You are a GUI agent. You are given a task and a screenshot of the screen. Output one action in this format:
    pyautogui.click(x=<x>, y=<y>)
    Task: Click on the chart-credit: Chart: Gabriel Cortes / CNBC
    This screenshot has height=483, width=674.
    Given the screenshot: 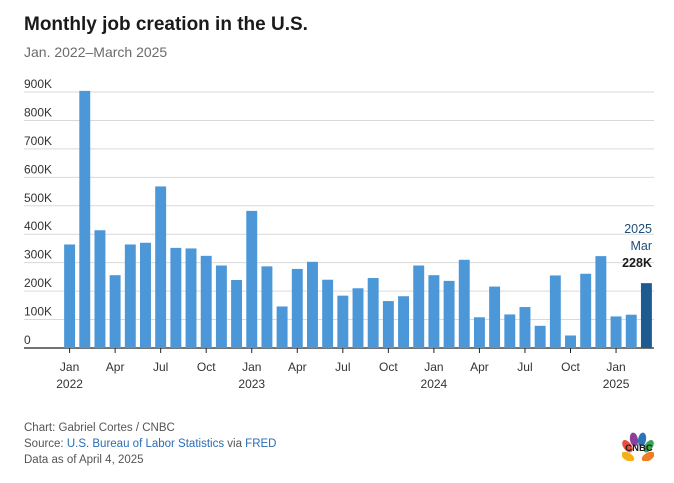 What is the action you would take?
    pyautogui.click(x=99, y=428)
    